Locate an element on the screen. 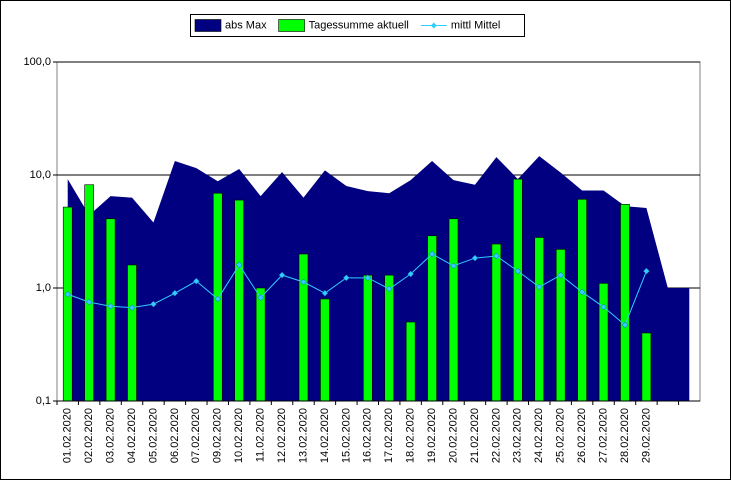  x-tick-label: 22.02.2020 is located at coordinates (496, 435).